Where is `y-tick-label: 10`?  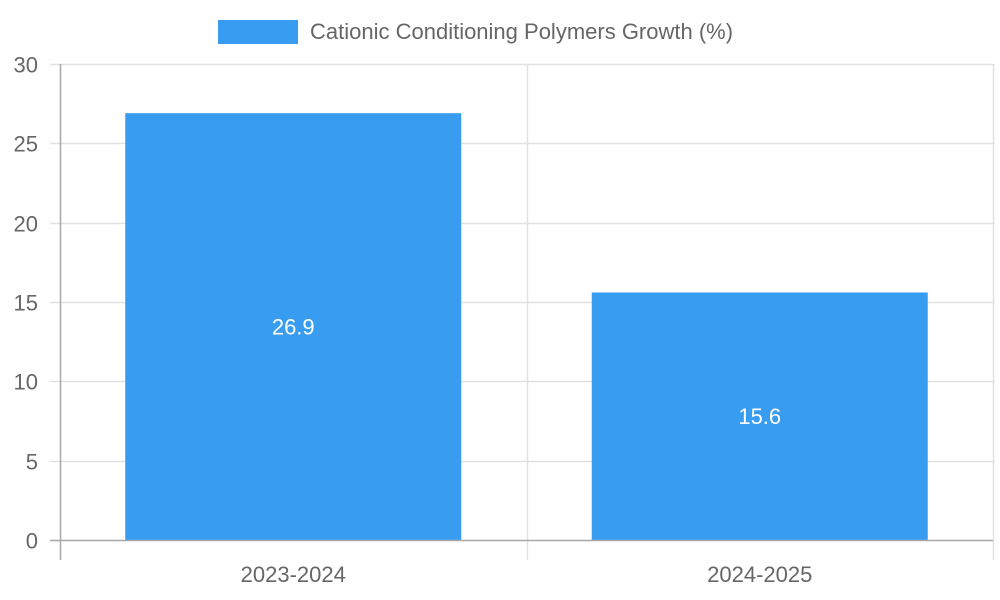 y-tick-label: 10 is located at coordinates (26, 382).